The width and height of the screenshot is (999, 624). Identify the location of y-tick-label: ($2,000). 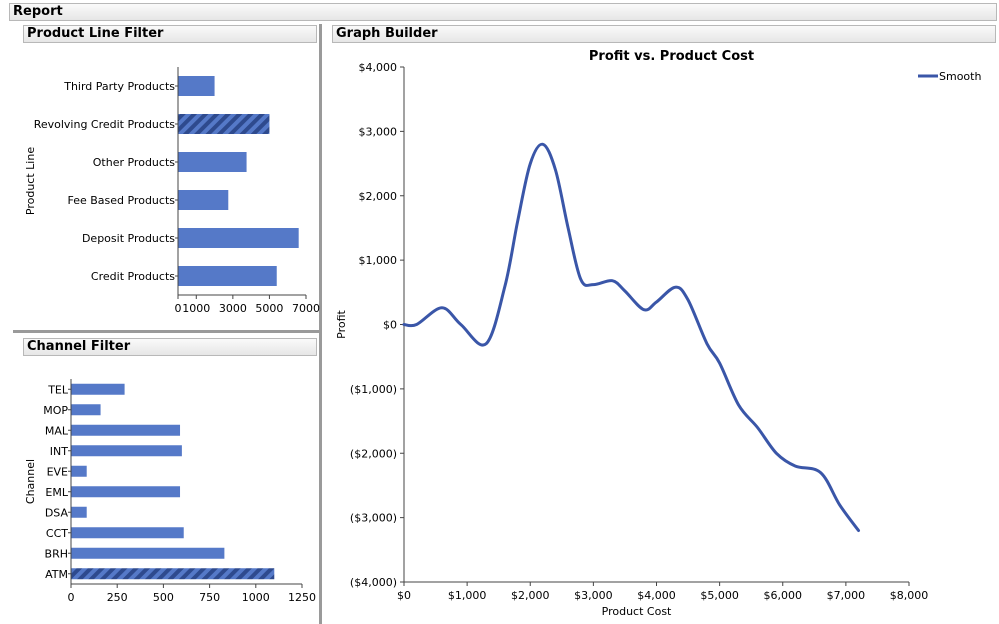
(373, 453).